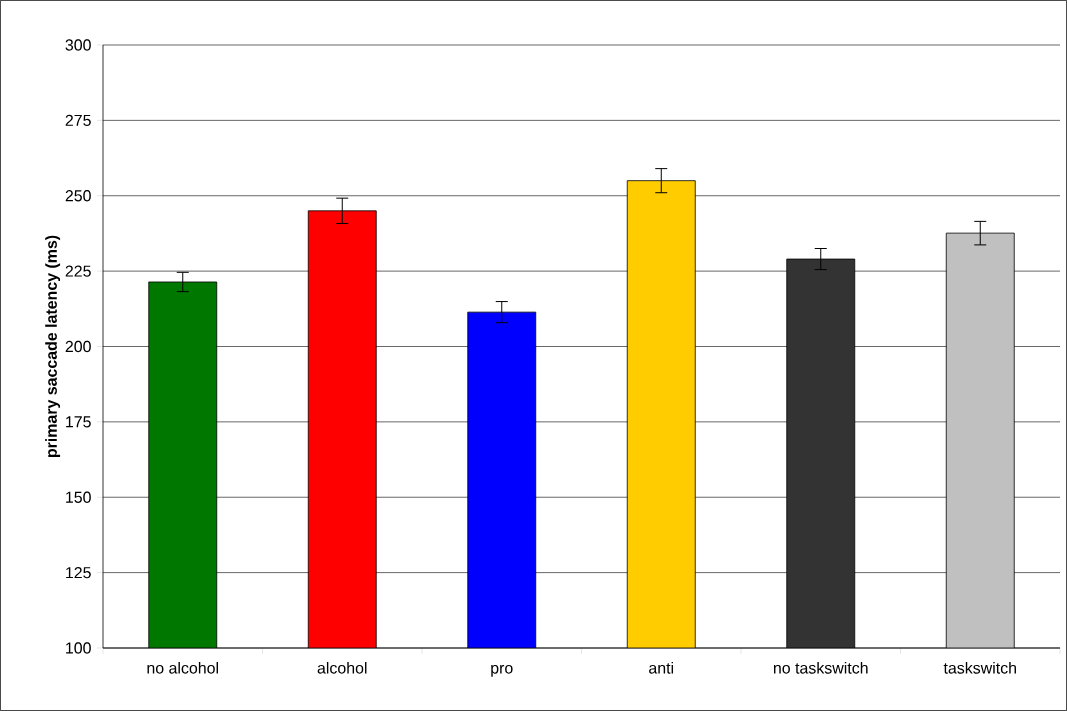 The width and height of the screenshot is (1067, 711). Describe the element at coordinates (342, 667) in the screenshot. I see `x-tick-label: alcohol` at that location.